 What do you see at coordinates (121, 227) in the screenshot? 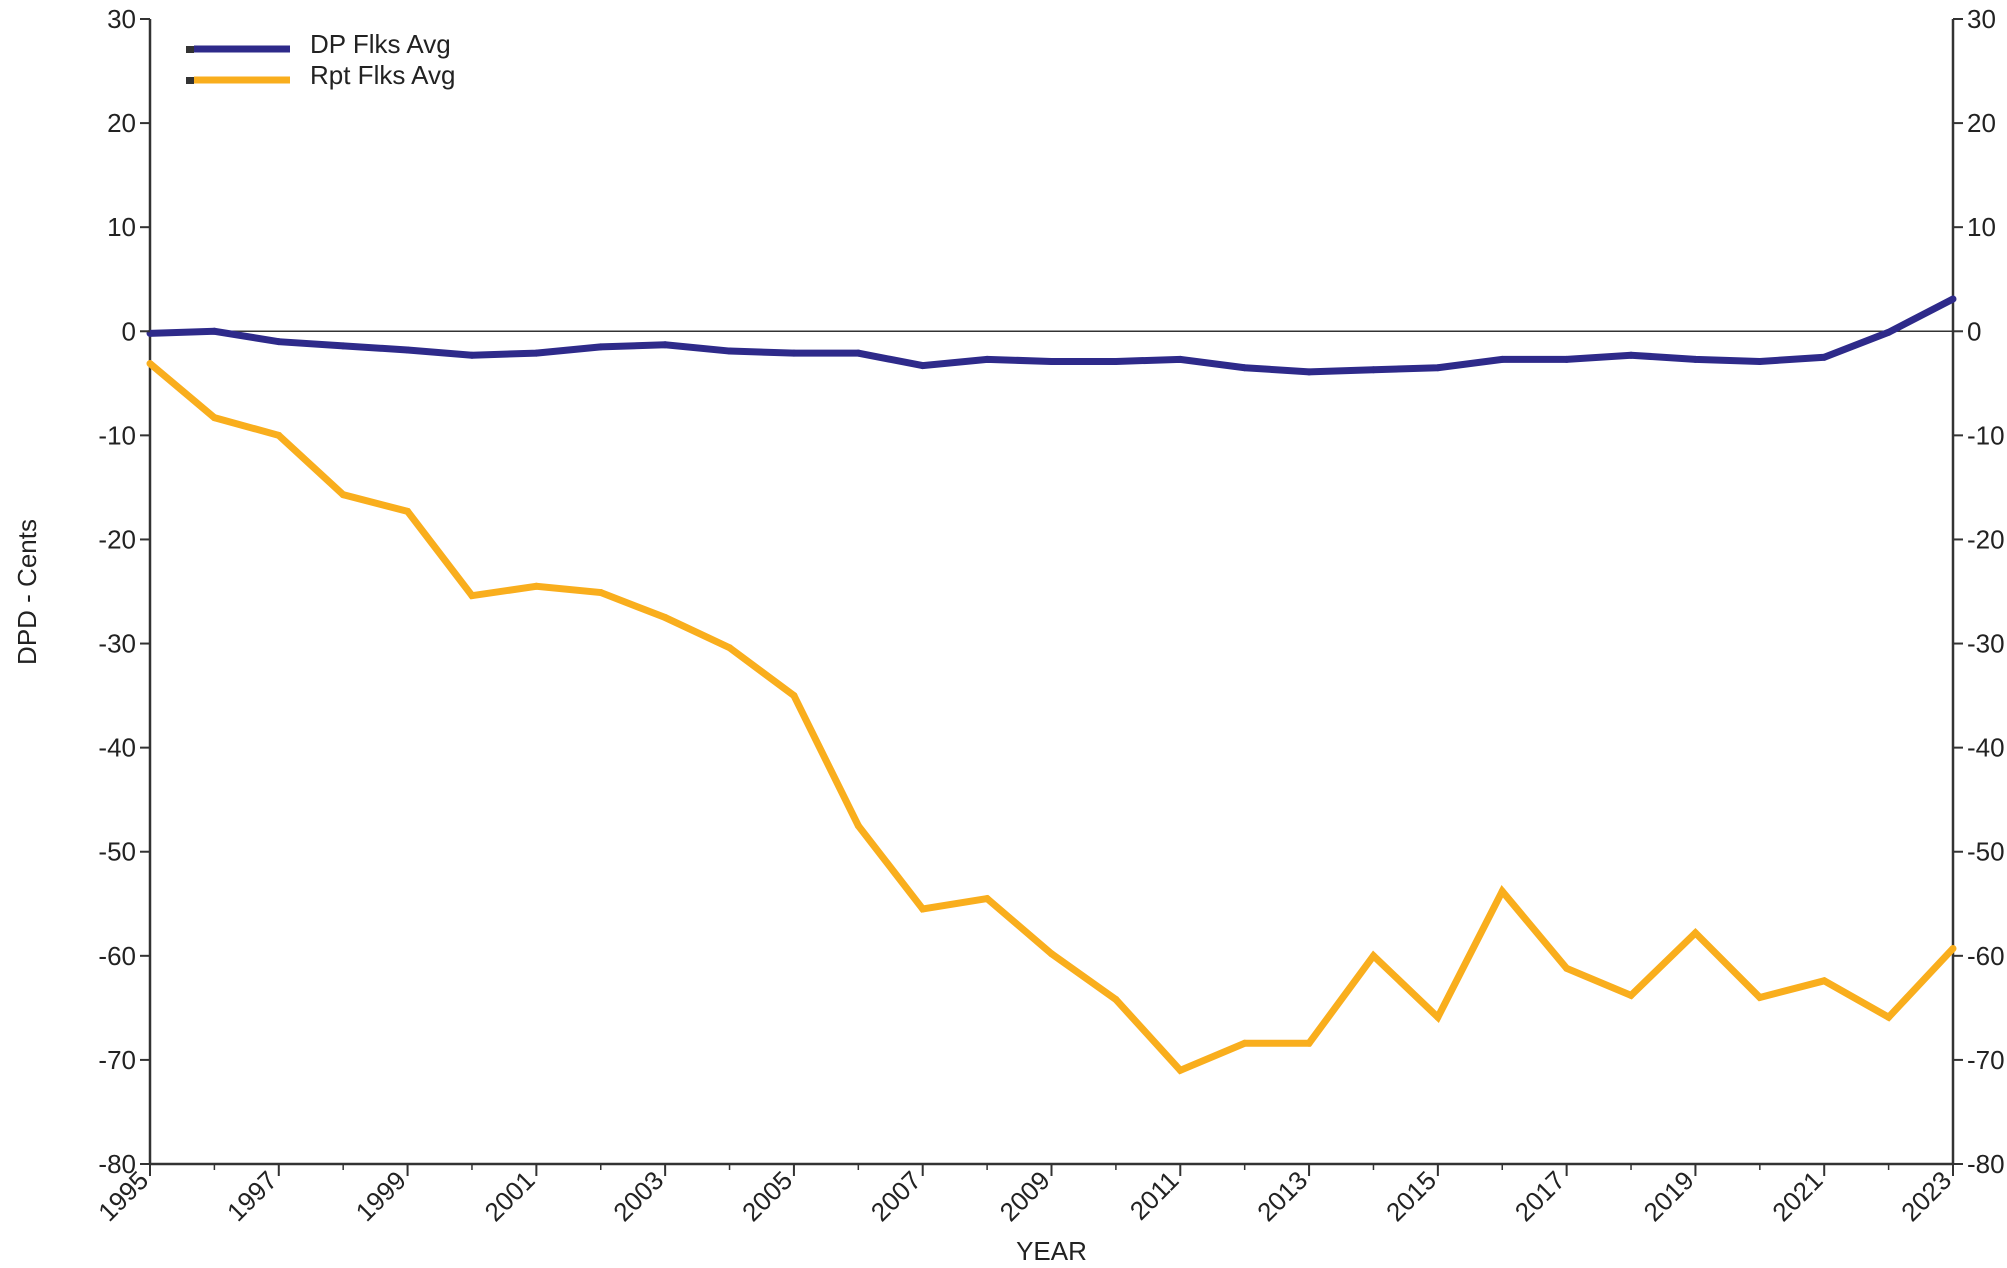
I see `y-tick-label-left: 10` at bounding box center [121, 227].